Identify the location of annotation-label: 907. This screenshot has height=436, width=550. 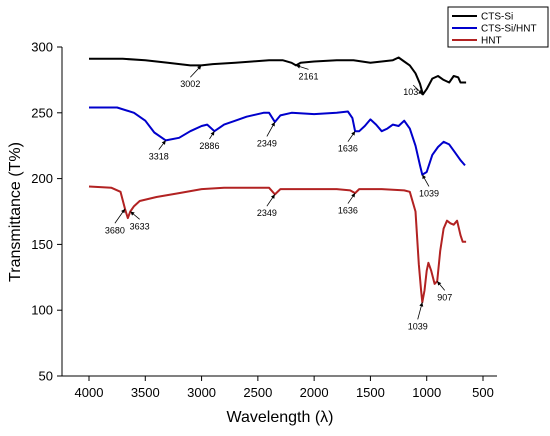
(444, 297).